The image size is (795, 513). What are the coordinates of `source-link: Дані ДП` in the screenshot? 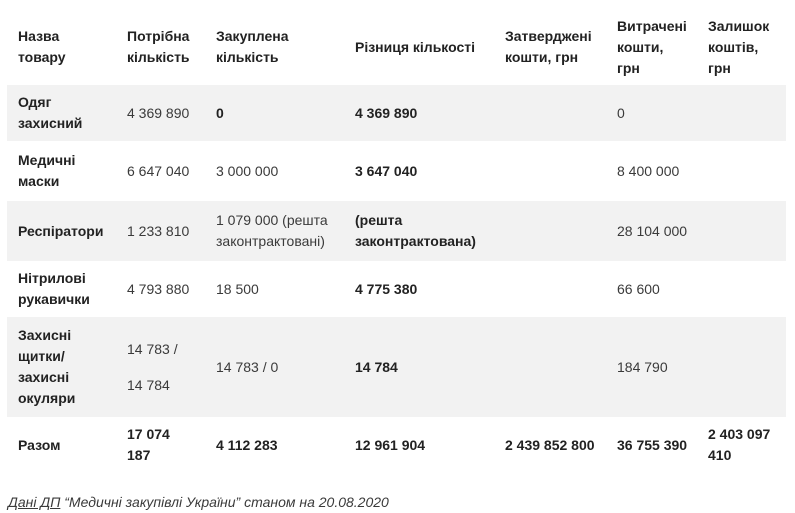 It's located at (34, 502).